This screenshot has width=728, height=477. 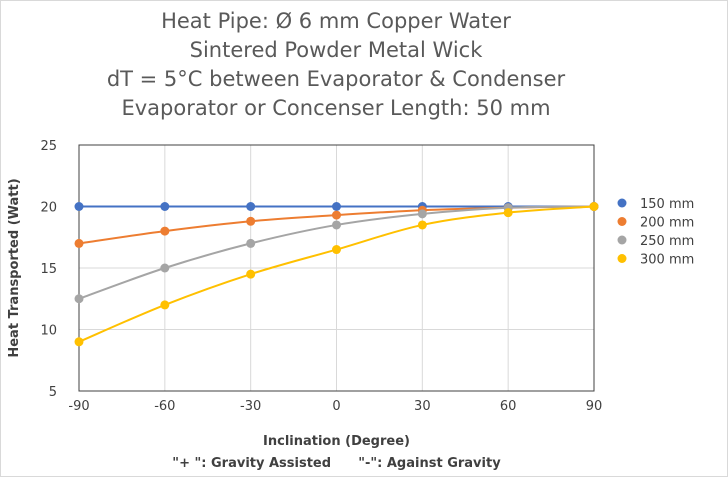 I want to click on y-tick-label: 20, so click(x=48, y=208).